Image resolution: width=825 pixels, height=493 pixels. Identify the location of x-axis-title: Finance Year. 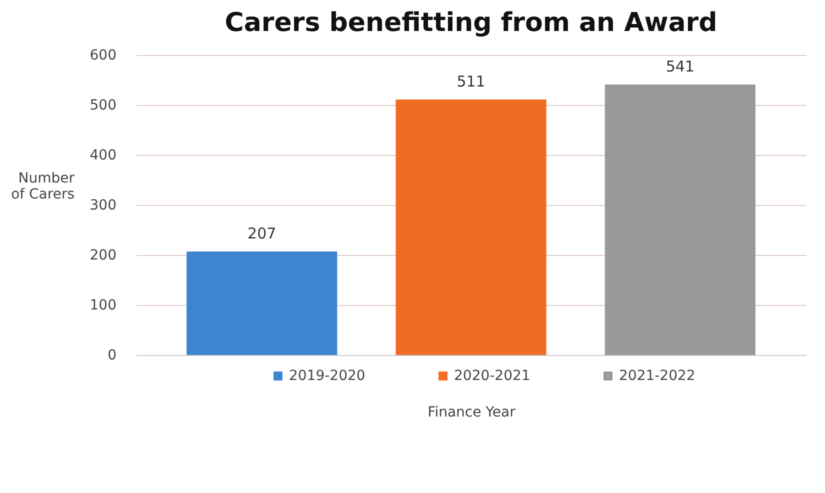
(472, 412).